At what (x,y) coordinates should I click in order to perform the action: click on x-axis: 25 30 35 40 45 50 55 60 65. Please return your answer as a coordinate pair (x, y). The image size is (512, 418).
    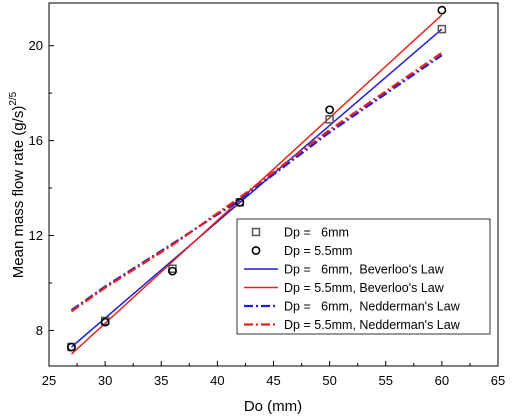
    Looking at the image, I should click on (273, 374).